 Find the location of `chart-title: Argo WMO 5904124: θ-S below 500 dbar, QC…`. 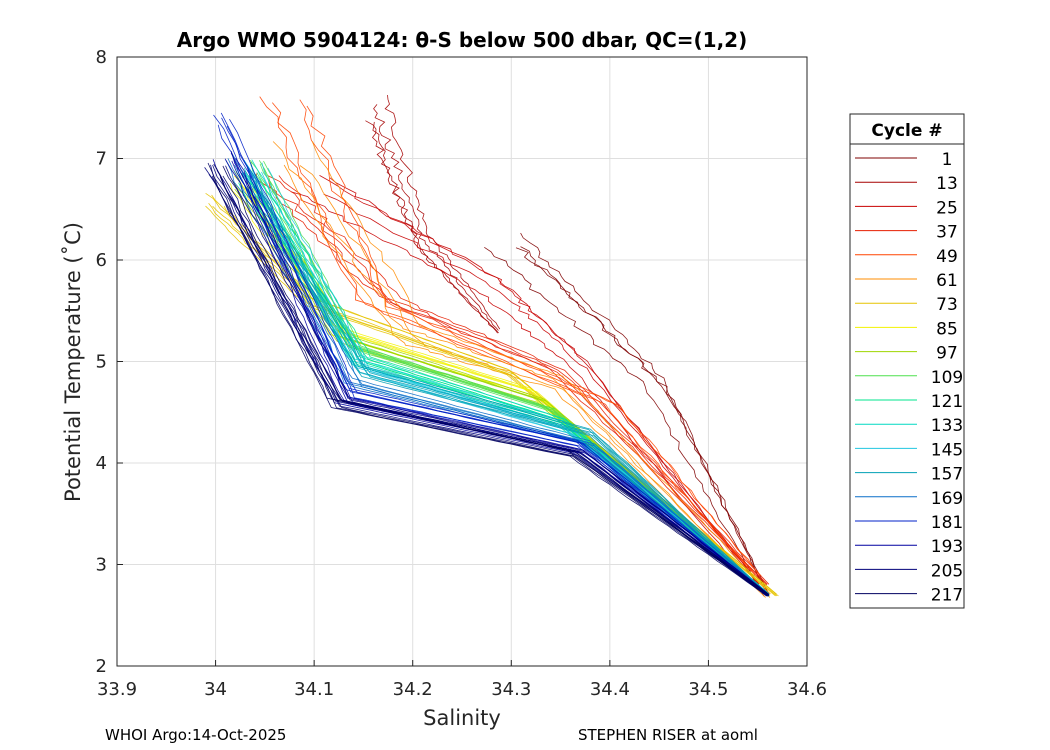

chart-title: Argo WMO 5904124: θ-S below 500 dbar, QC… is located at coordinates (462, 40).